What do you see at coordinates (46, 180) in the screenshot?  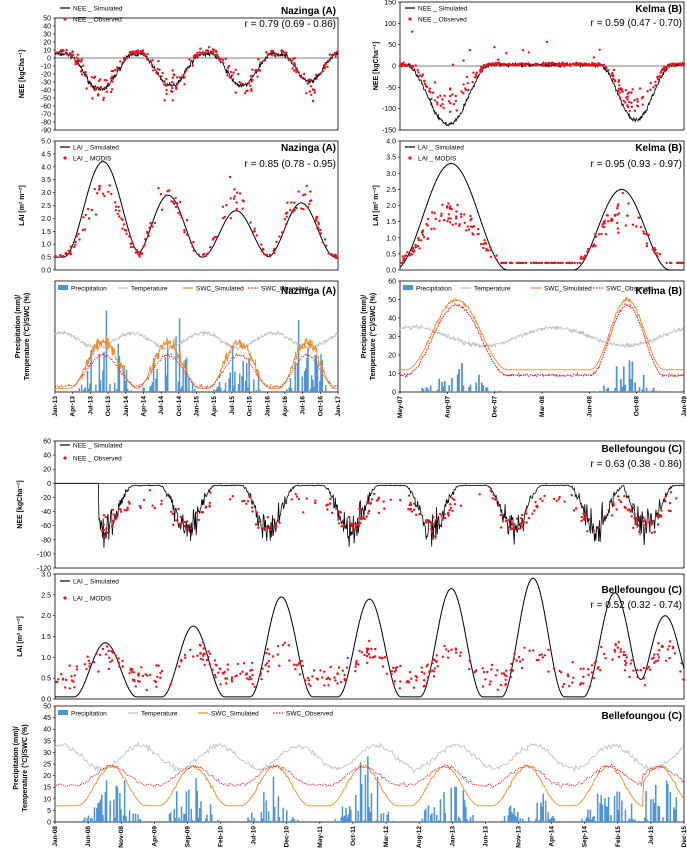 I see `y-tick-label: 3.5` at bounding box center [46, 180].